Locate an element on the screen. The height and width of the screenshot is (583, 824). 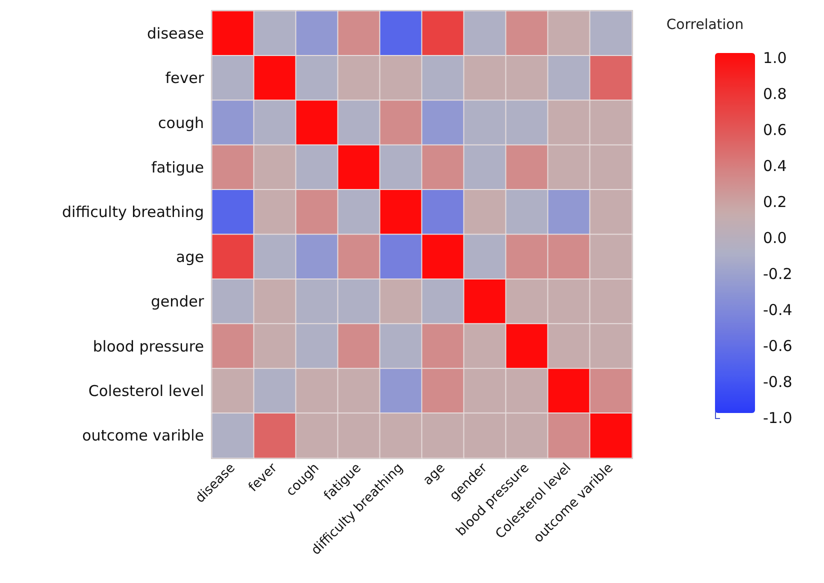
color-bar-label: 0.6 is located at coordinates (775, 130).